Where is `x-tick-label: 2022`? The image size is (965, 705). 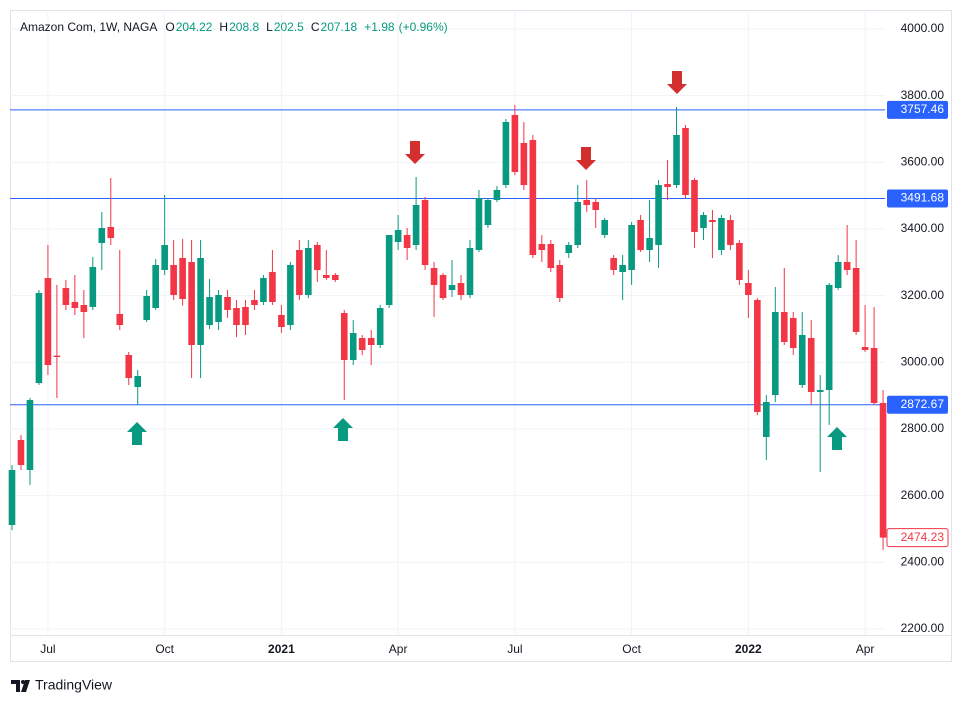
x-tick-label: 2022 is located at coordinates (748, 649).